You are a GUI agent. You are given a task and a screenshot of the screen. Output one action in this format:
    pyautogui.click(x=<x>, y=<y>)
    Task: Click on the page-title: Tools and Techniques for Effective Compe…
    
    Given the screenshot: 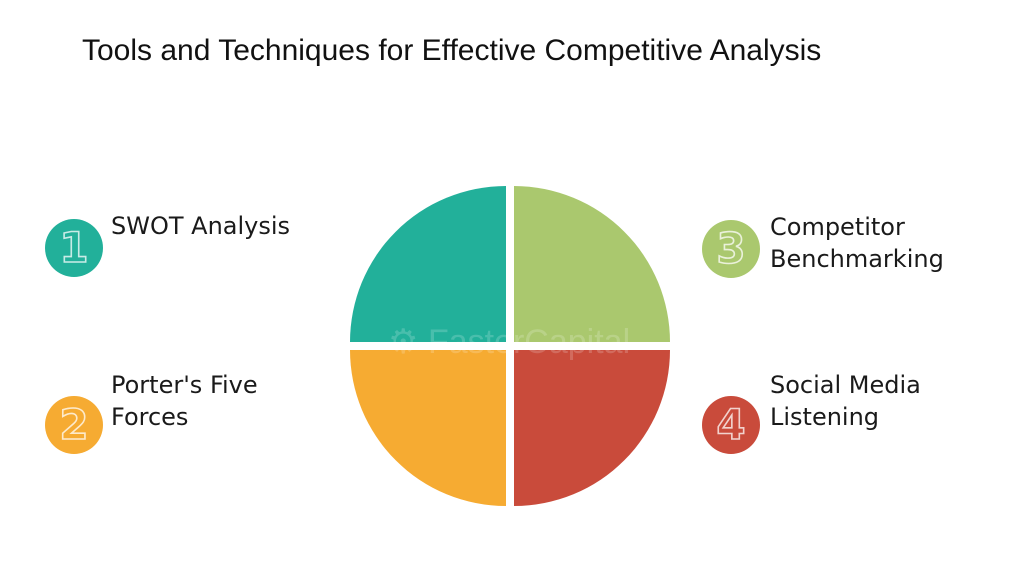 What is the action you would take?
    pyautogui.click(x=452, y=50)
    